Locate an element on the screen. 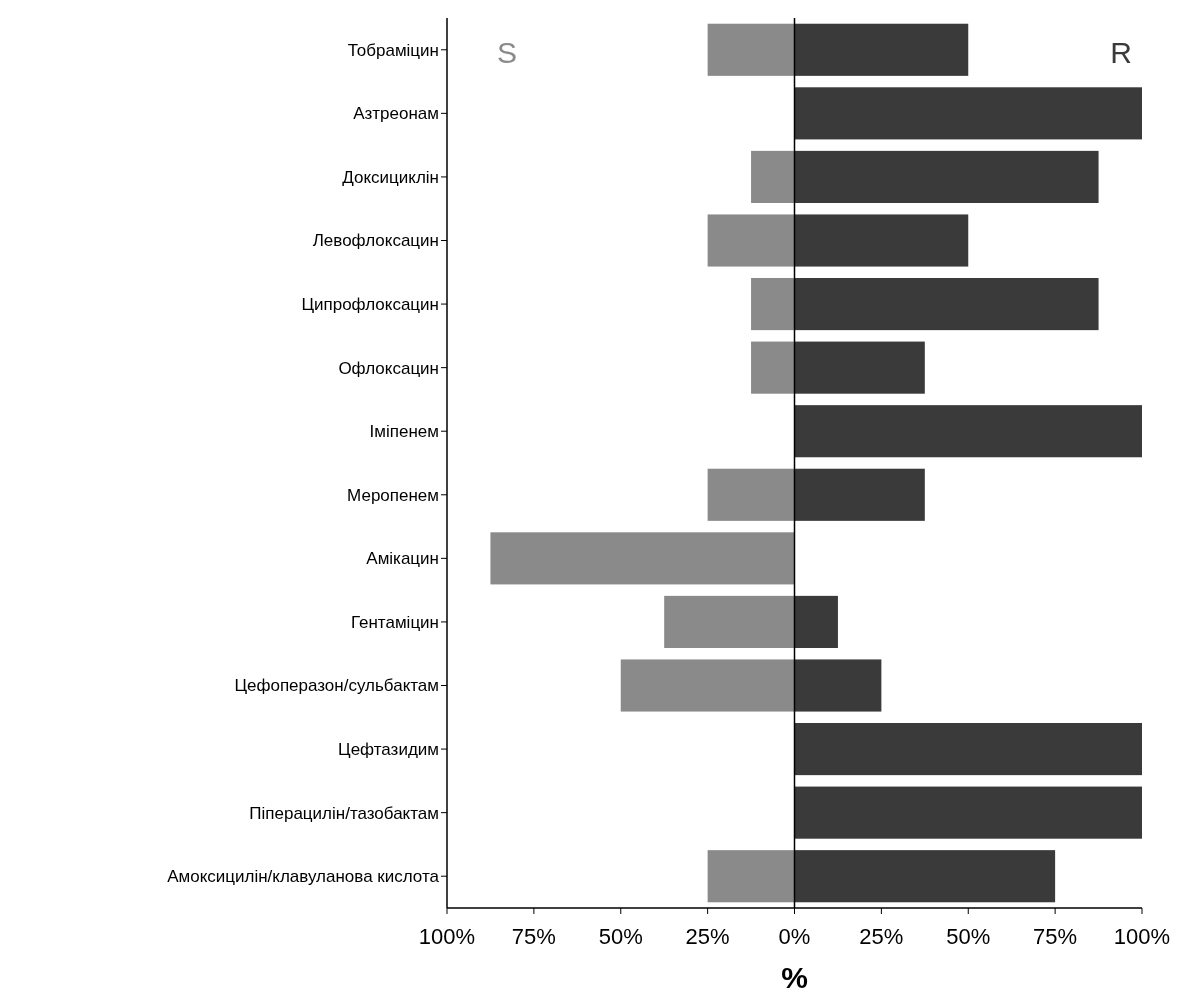 This screenshot has height=994, width=1183. series-label: R is located at coordinates (1121, 52).